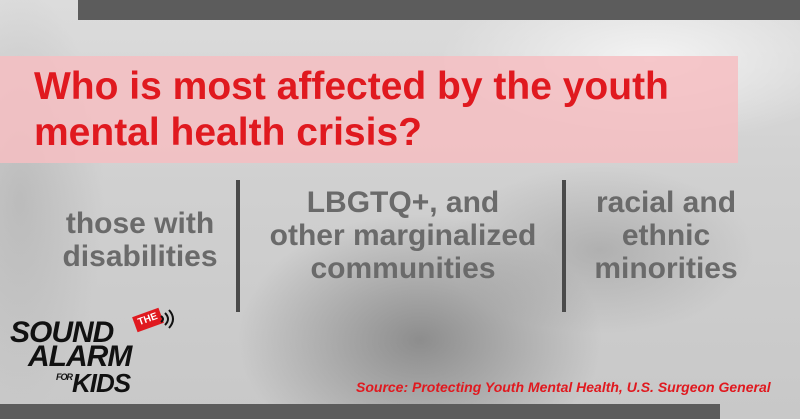 Image resolution: width=800 pixels, height=419 pixels. I want to click on sound-the-alarm-logo: SOUND ALARM FOR KIDS THE, so click(95, 352).